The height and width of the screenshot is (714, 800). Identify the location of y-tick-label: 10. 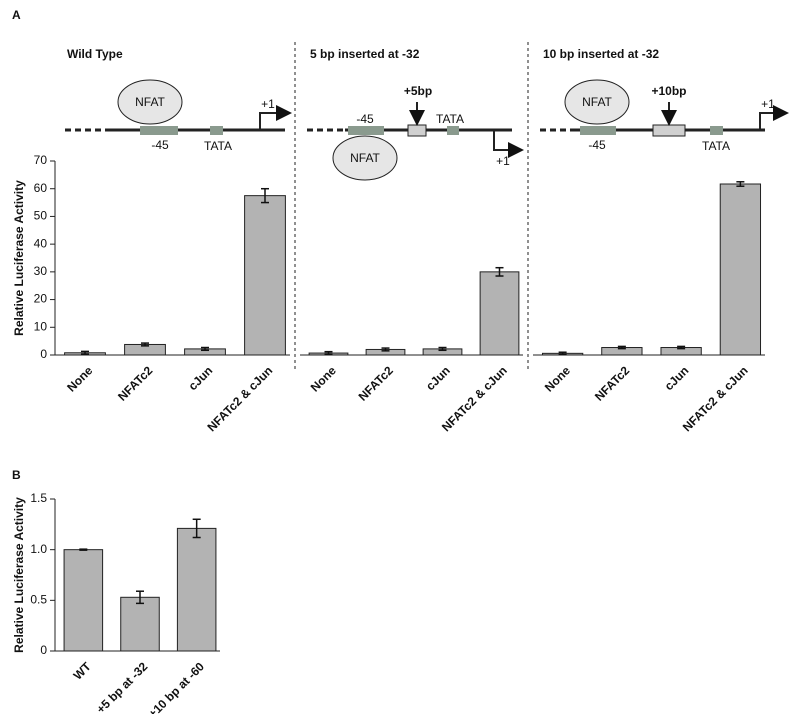
(41, 326).